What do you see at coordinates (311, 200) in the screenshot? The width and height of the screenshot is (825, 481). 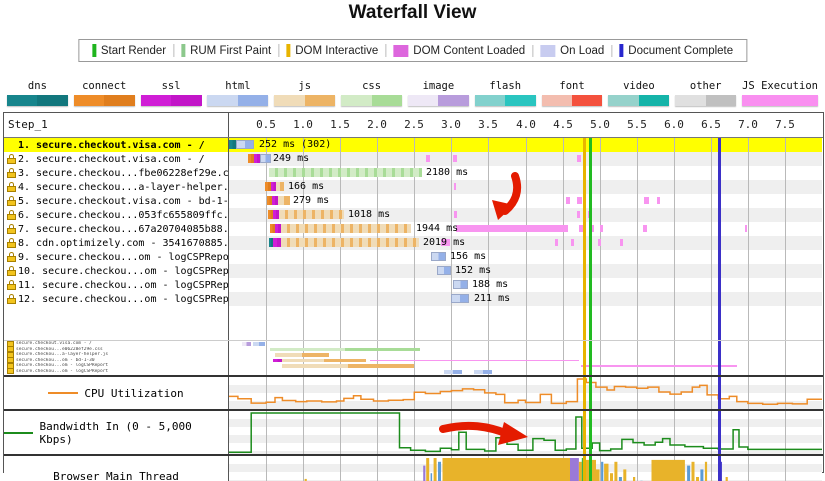 I see `request-time-label: 279 ms` at bounding box center [311, 200].